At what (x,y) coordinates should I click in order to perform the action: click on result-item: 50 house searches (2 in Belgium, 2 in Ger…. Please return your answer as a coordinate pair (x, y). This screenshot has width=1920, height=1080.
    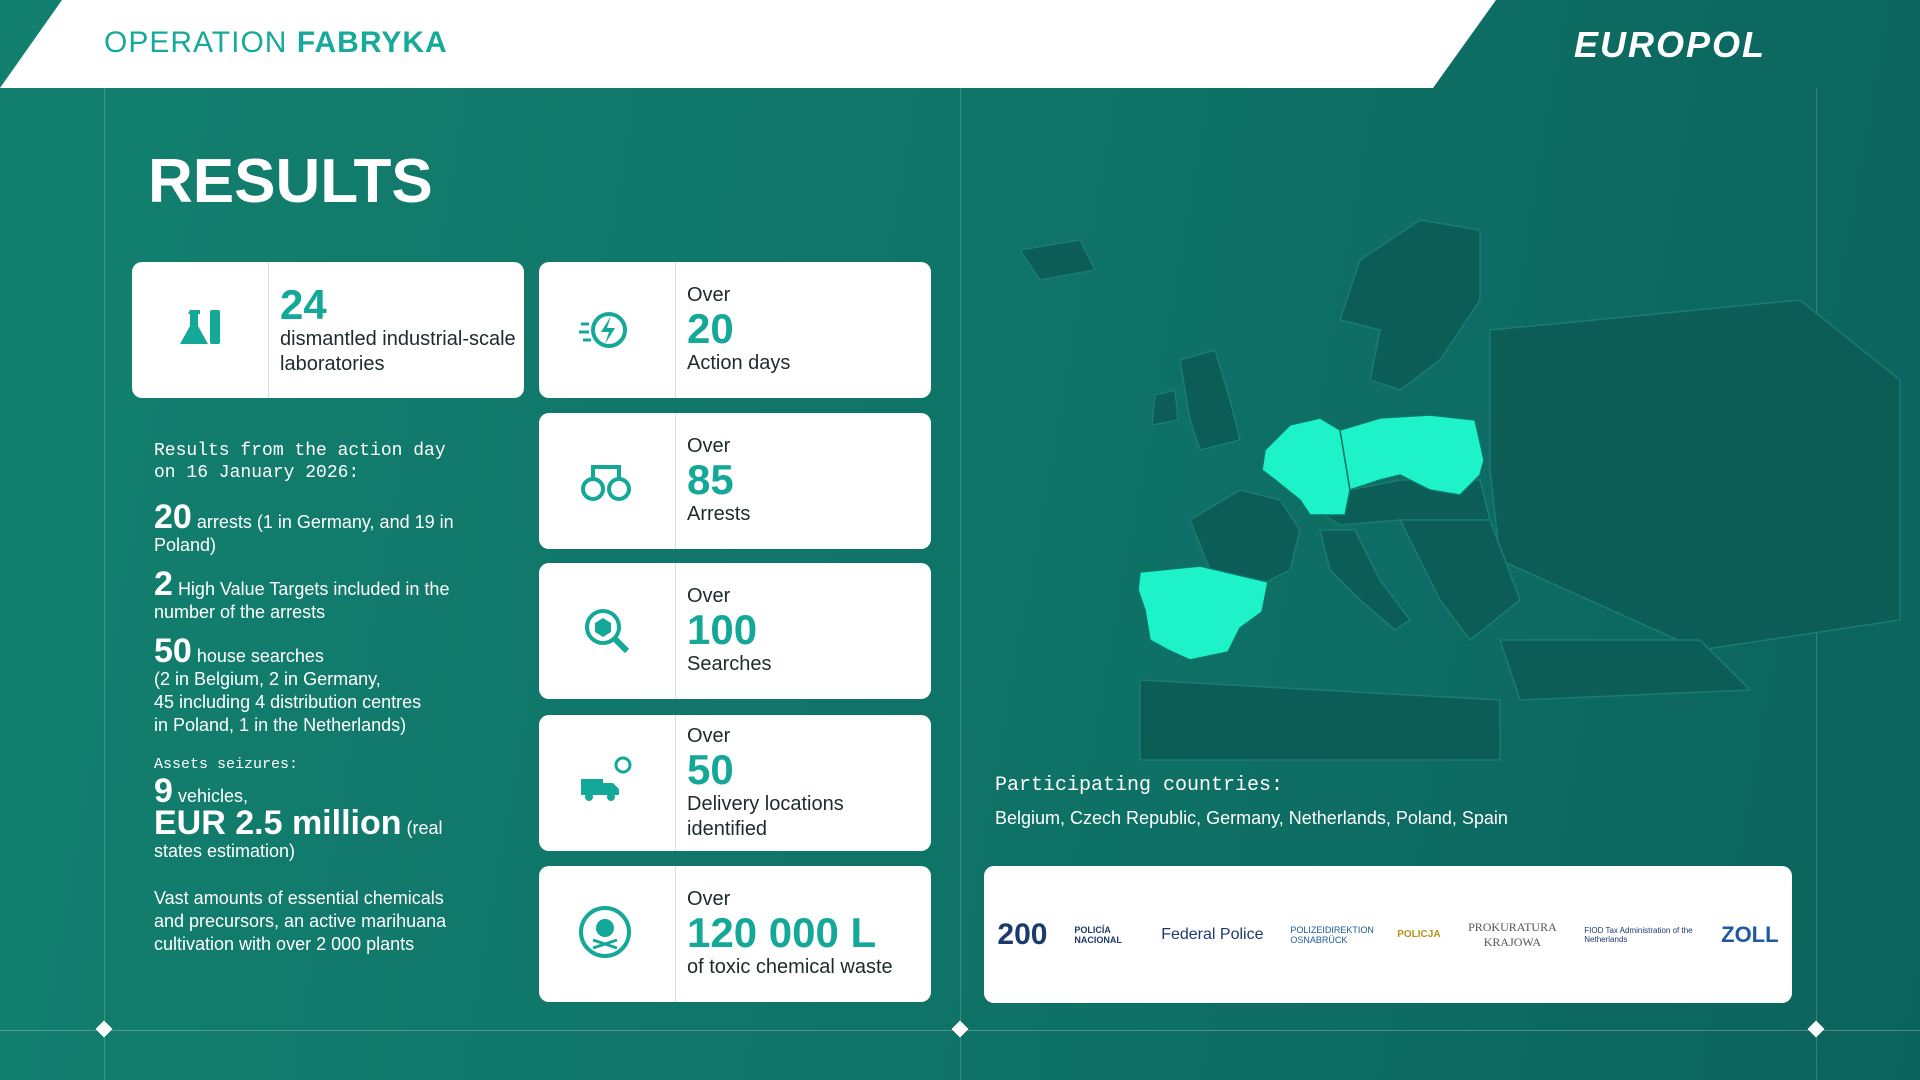
    Looking at the image, I should click on (314, 685).